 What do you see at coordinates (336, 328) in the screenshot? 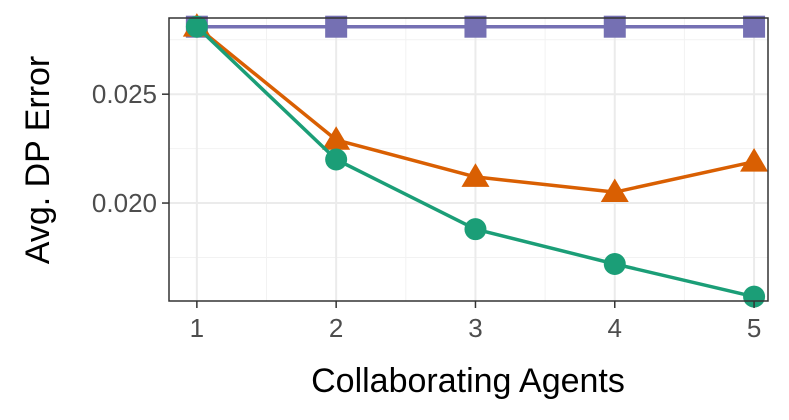
I see `x-tick-label: 2` at bounding box center [336, 328].